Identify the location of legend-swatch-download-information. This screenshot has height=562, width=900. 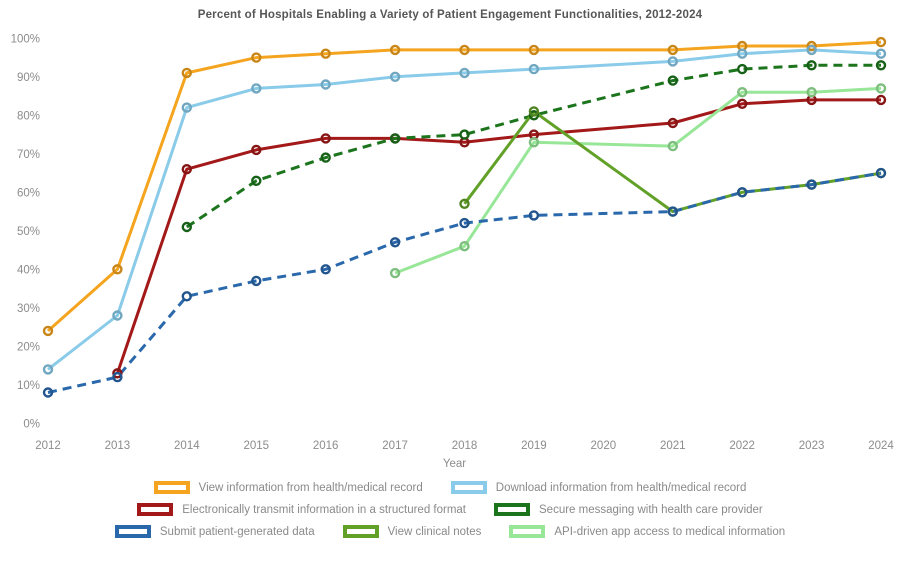
(468, 487).